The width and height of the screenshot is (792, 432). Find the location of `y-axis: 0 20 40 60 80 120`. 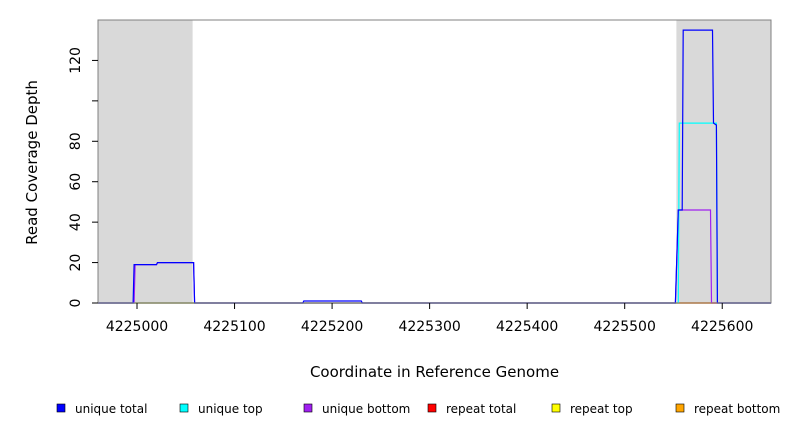

y-axis: 0 20 40 60 80 120 is located at coordinates (83, 177).